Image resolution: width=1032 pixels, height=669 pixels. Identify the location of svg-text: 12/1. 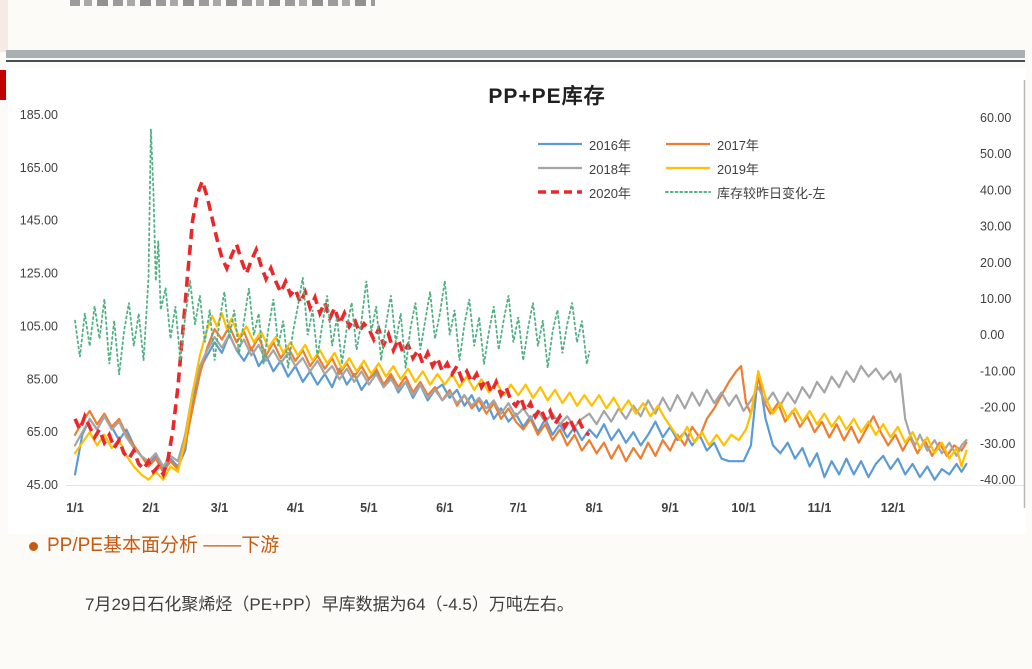
(893, 508).